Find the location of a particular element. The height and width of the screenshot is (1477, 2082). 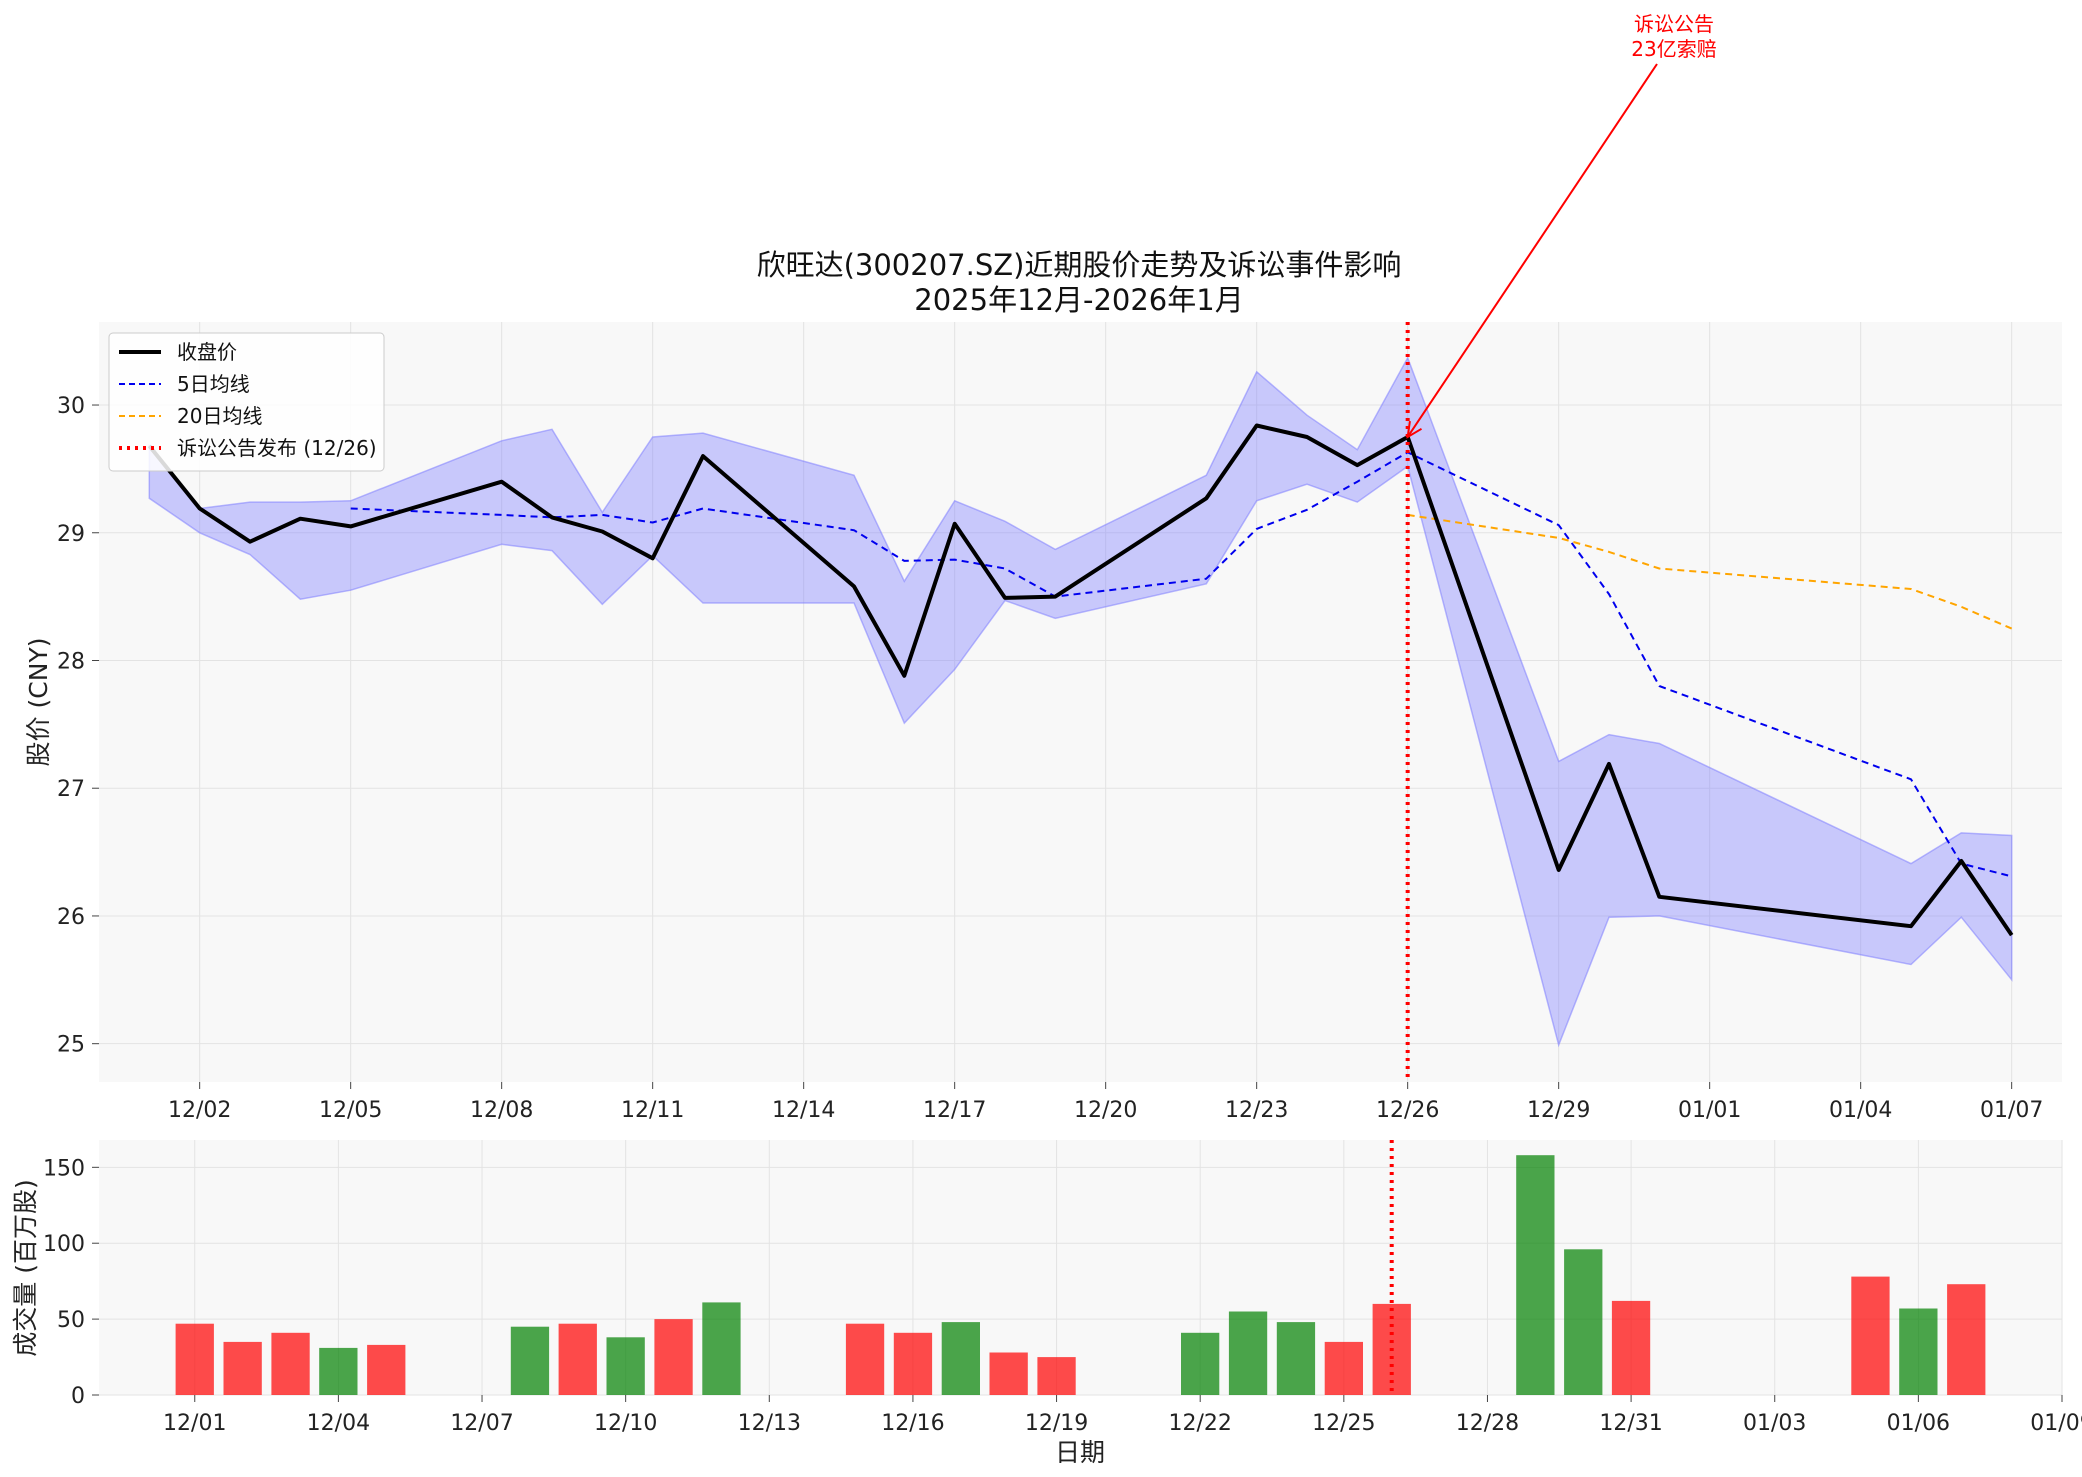

price-xtick-label: 12/23 is located at coordinates (1256, 1110).